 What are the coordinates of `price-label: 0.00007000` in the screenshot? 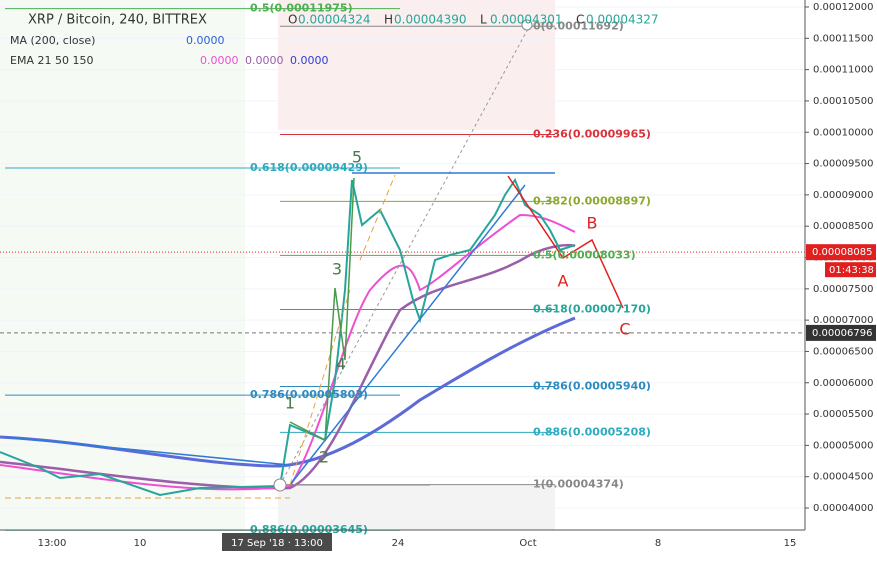 It's located at (843, 320).